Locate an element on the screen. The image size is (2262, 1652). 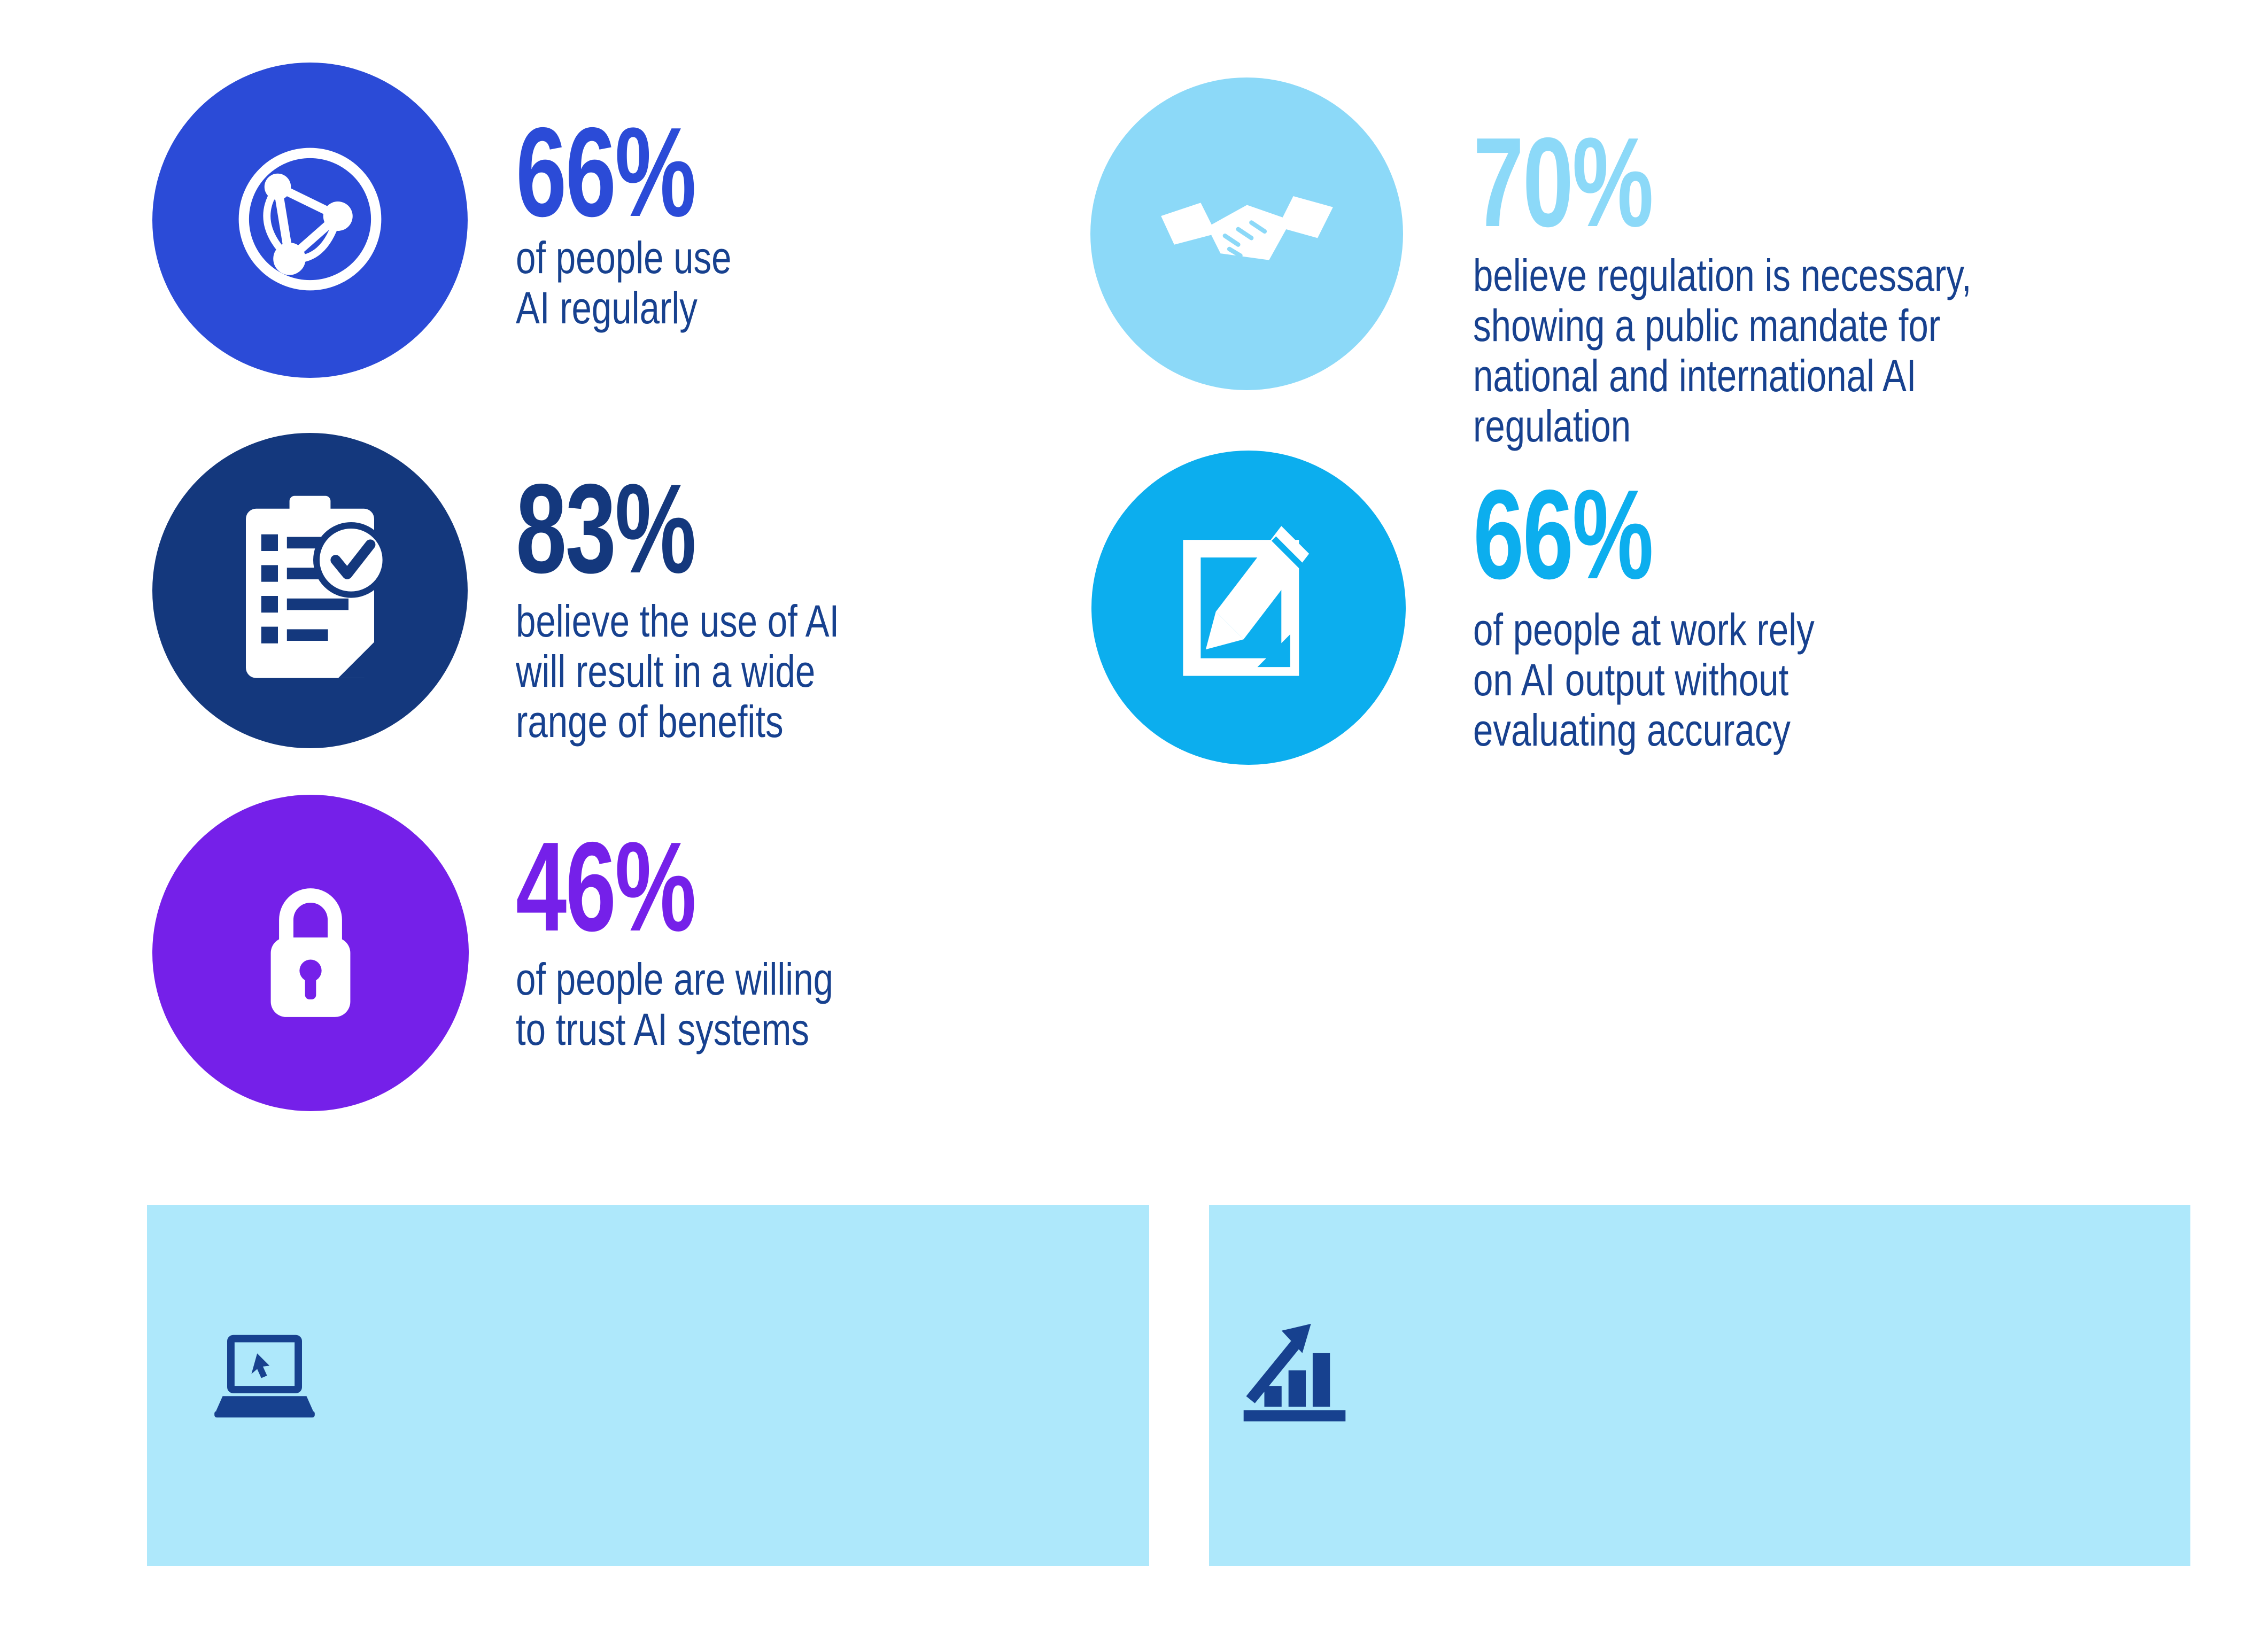
checklist-icon is located at coordinates (311, 590).